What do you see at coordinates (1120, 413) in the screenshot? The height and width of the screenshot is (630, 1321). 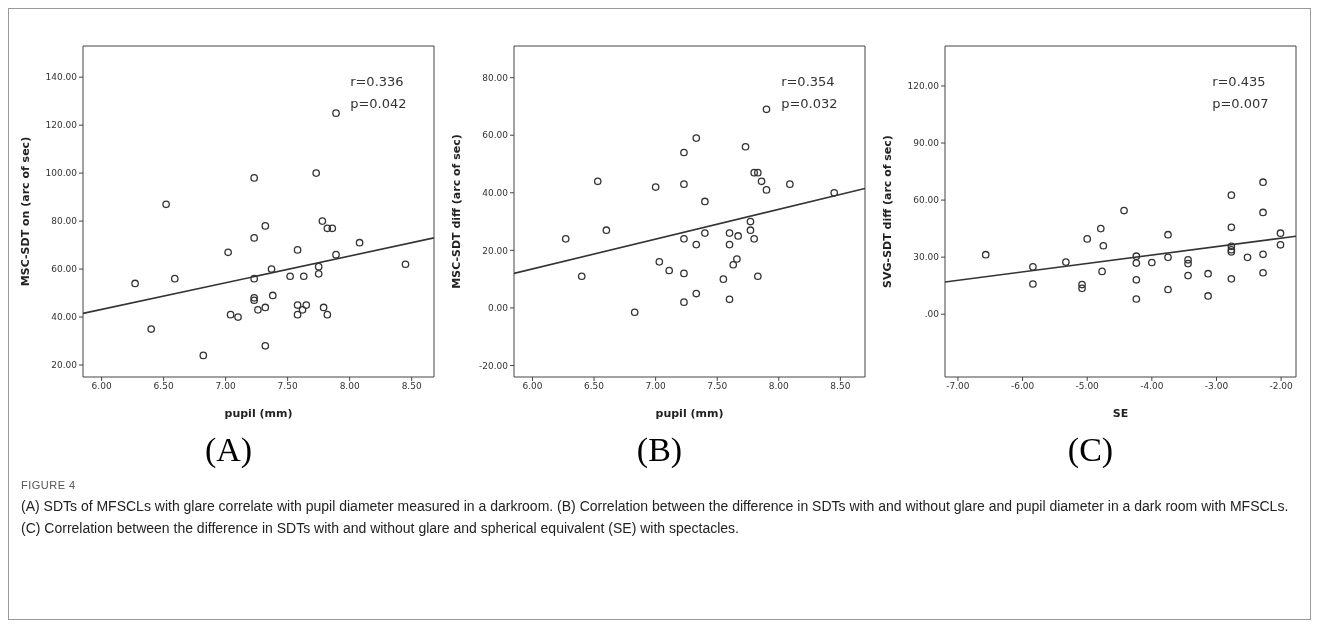 I see `x-axis-title: SE` at bounding box center [1120, 413].